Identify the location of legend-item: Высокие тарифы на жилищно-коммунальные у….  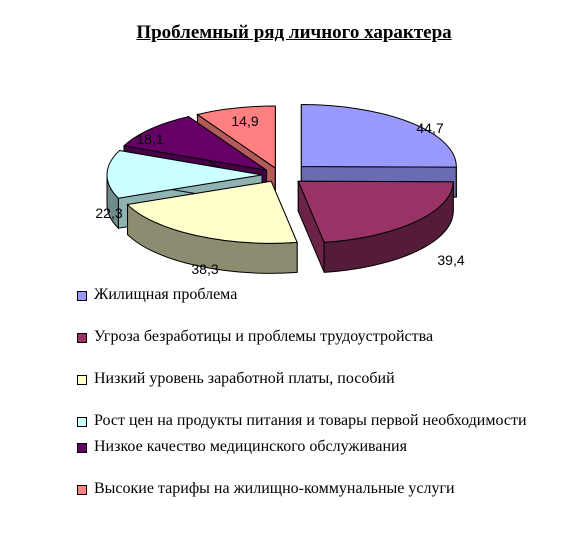
(309, 489).